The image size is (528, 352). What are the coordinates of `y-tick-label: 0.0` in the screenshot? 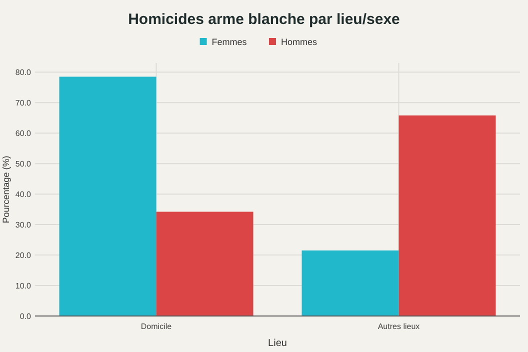 It's located at (26, 316).